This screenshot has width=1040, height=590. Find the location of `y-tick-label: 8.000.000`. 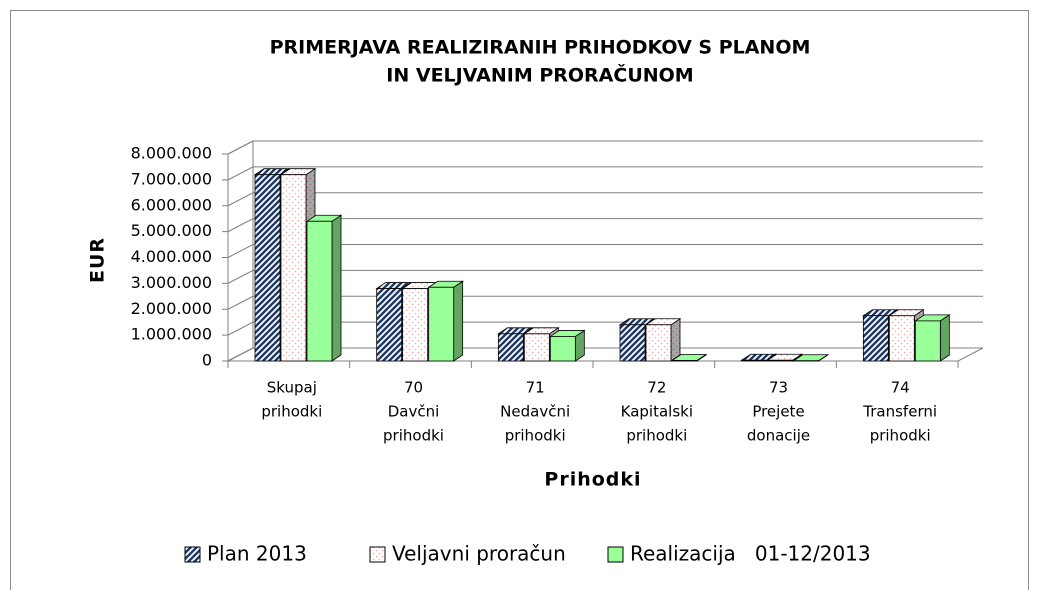

y-tick-label: 8.000.000 is located at coordinates (171, 153).